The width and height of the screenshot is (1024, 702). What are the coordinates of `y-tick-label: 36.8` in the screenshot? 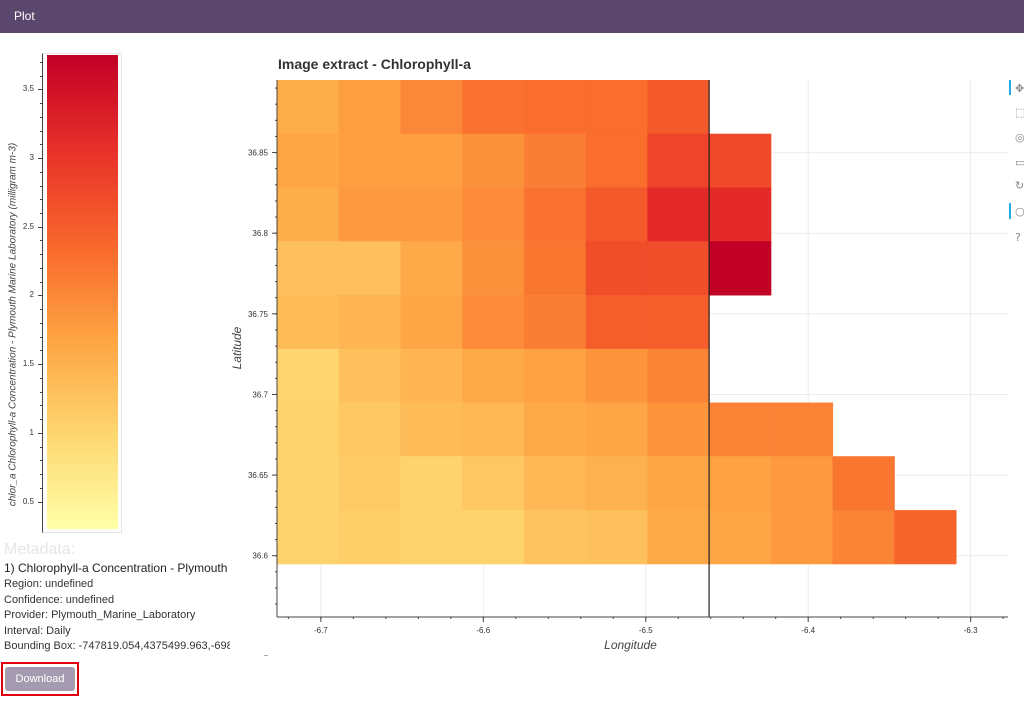 It's located at (260, 233).